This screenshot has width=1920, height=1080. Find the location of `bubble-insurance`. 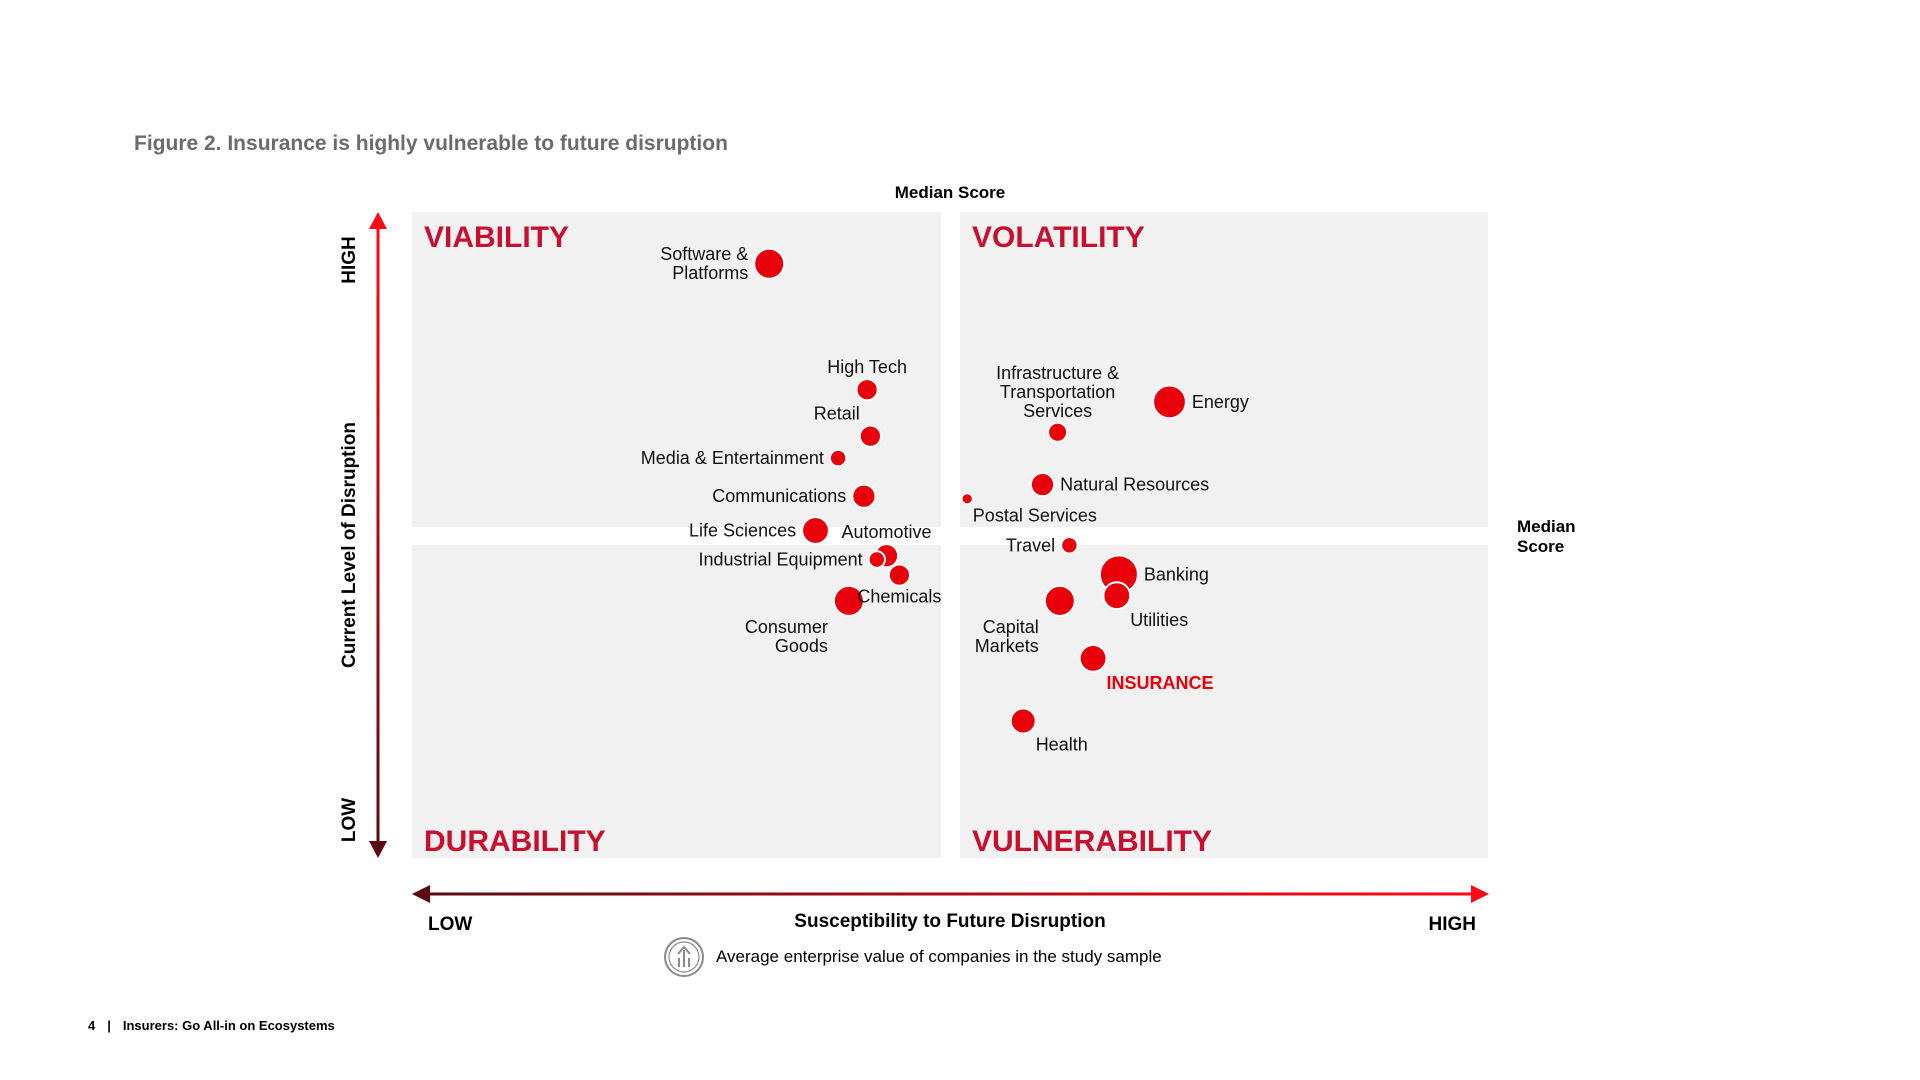

bubble-insurance is located at coordinates (1093, 658).